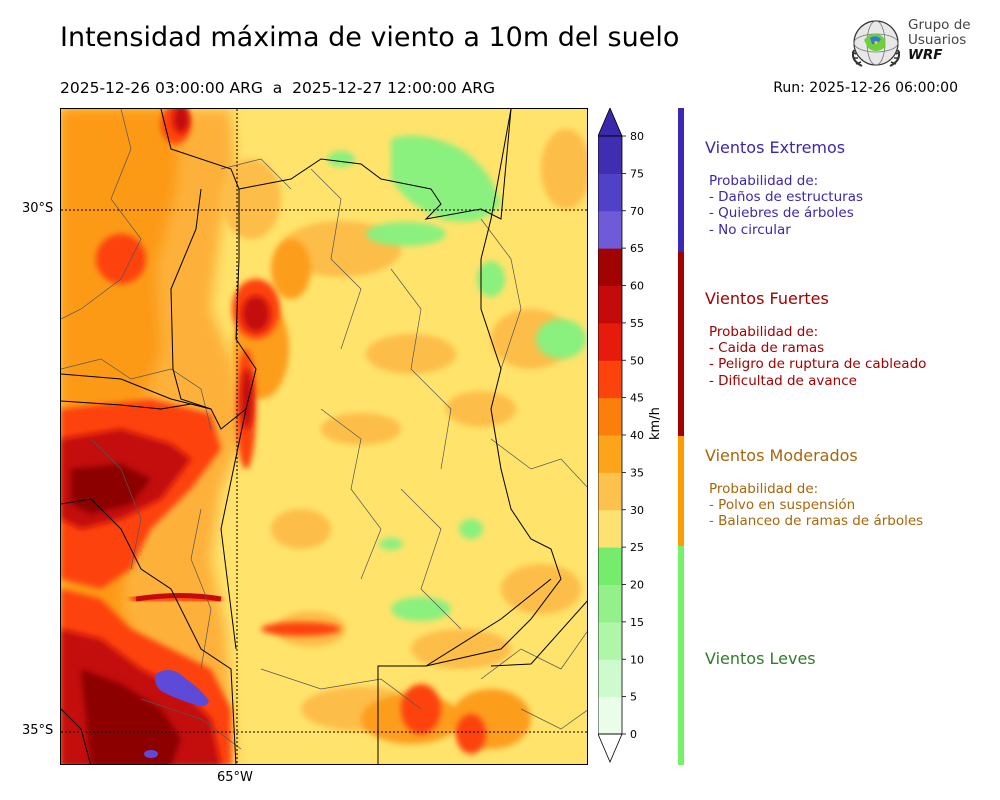  What do you see at coordinates (876, 43) in the screenshot?
I see `globe-icon` at bounding box center [876, 43].